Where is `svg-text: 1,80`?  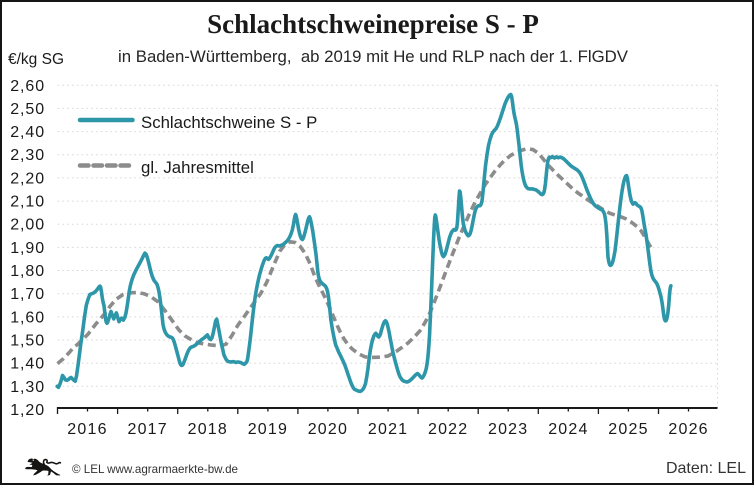
svg-text: 1,80 is located at coordinates (27, 271).